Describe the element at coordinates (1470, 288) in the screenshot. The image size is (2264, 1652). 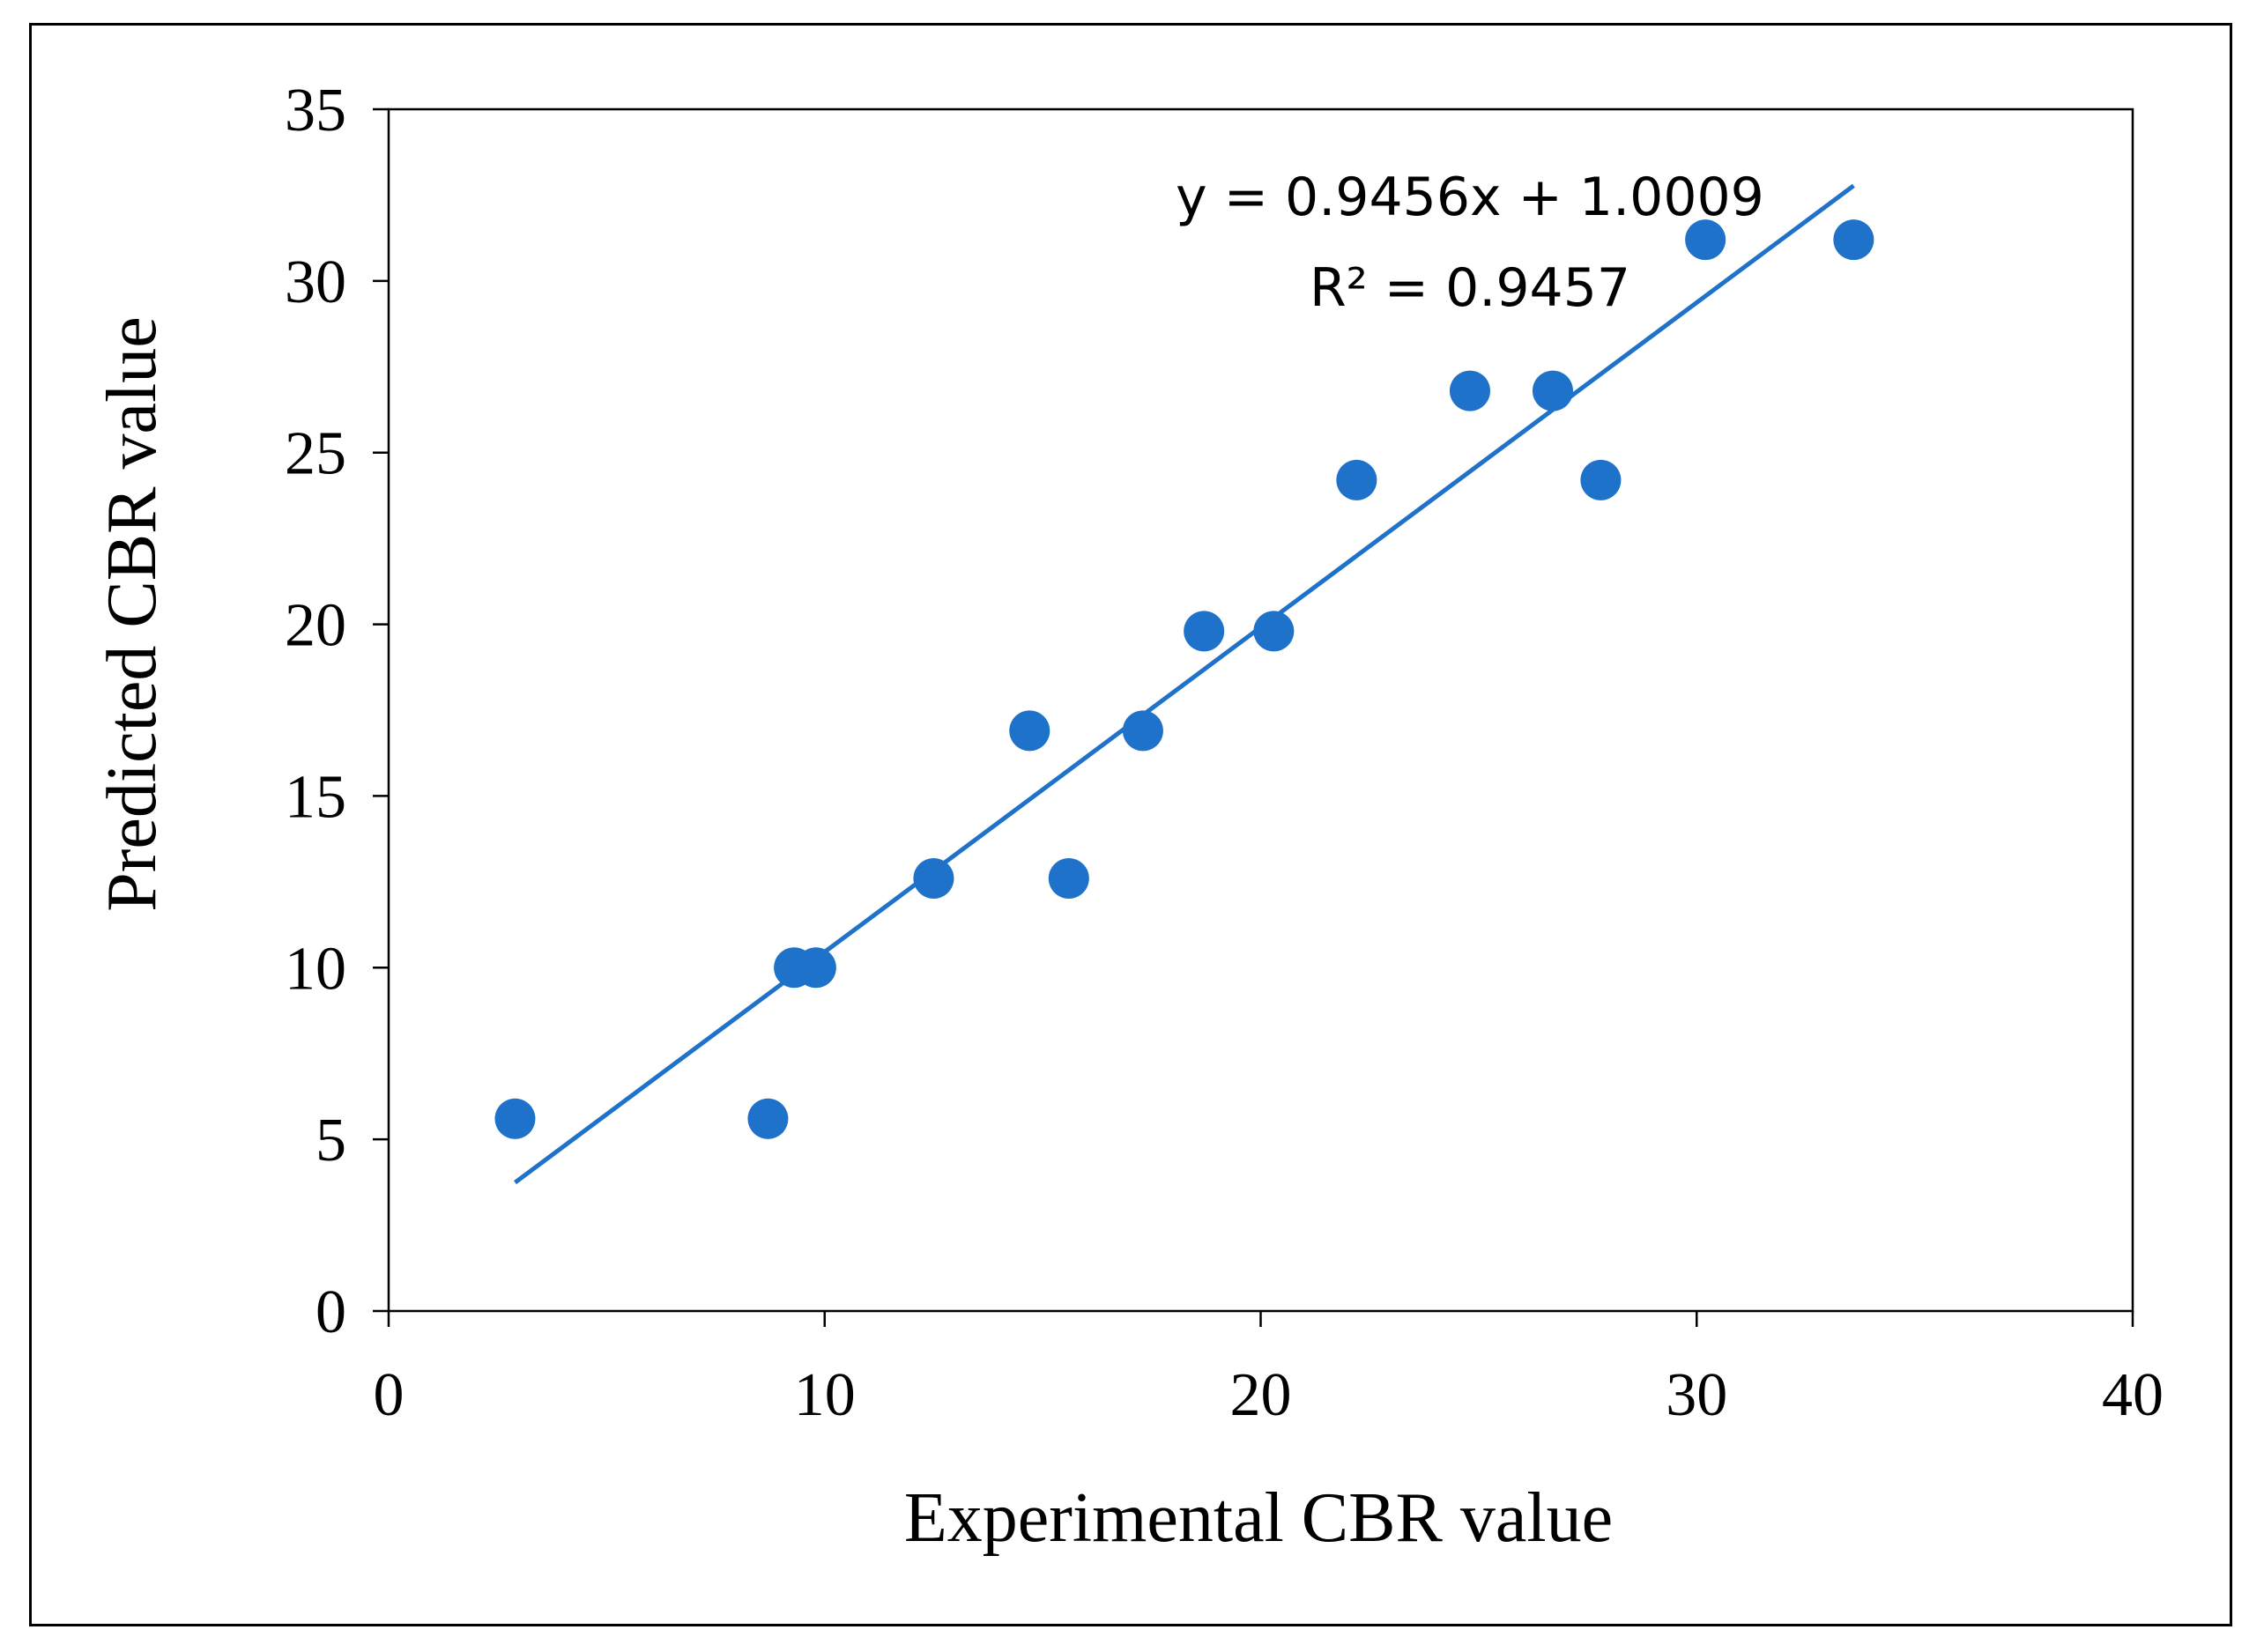
I see `r-squared-label: R² = 0.9457` at that location.